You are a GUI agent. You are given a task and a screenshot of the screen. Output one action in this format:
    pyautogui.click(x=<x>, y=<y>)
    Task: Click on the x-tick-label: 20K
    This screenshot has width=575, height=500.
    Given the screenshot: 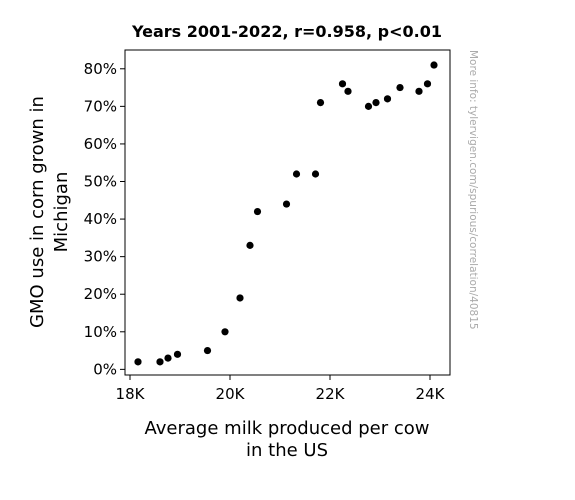 What is the action you would take?
    pyautogui.click(x=231, y=394)
    